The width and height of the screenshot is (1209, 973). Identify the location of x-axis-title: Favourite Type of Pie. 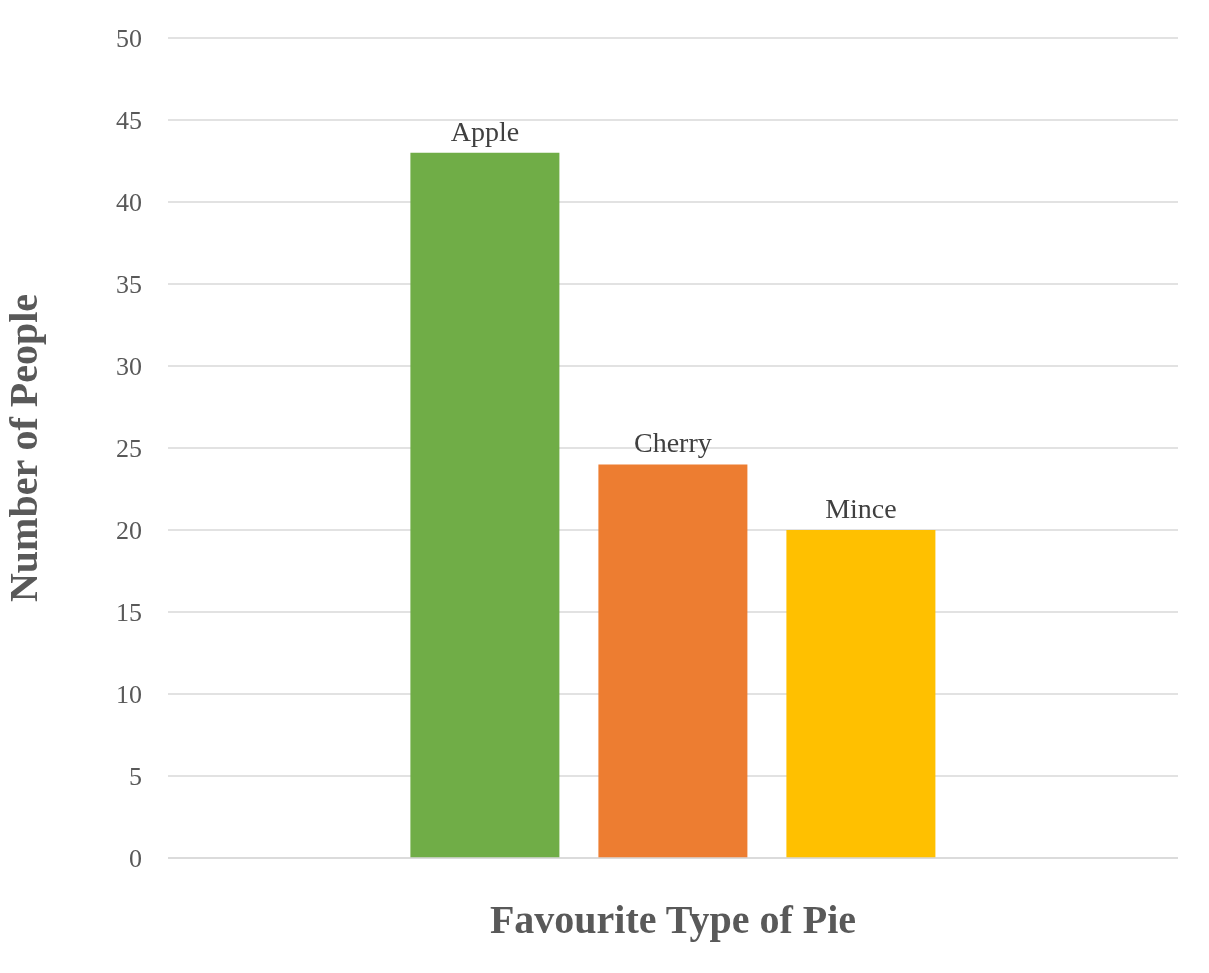
(673, 919).